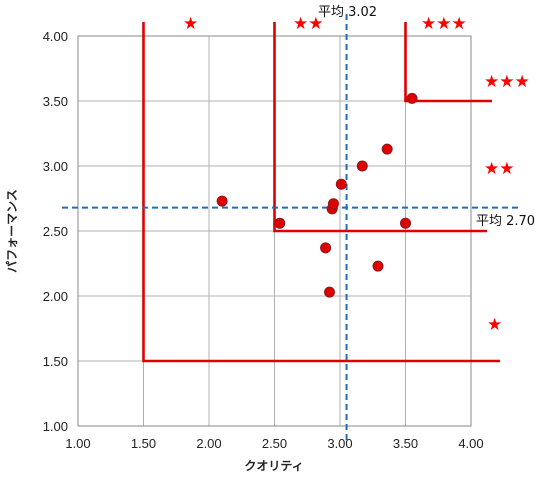 The image size is (550, 480). I want to click on y-tick-label: 2.00, so click(55, 296).